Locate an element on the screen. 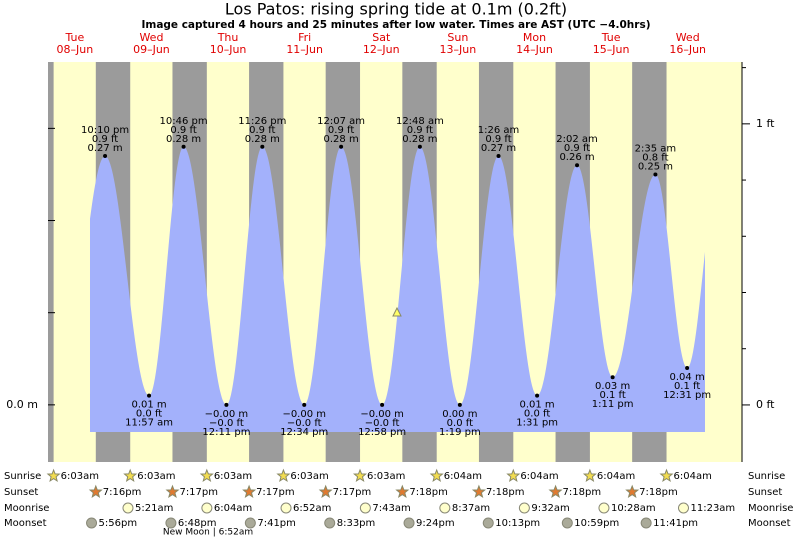 The width and height of the screenshot is (793, 539). astro-time: 7:41pm is located at coordinates (276, 523).